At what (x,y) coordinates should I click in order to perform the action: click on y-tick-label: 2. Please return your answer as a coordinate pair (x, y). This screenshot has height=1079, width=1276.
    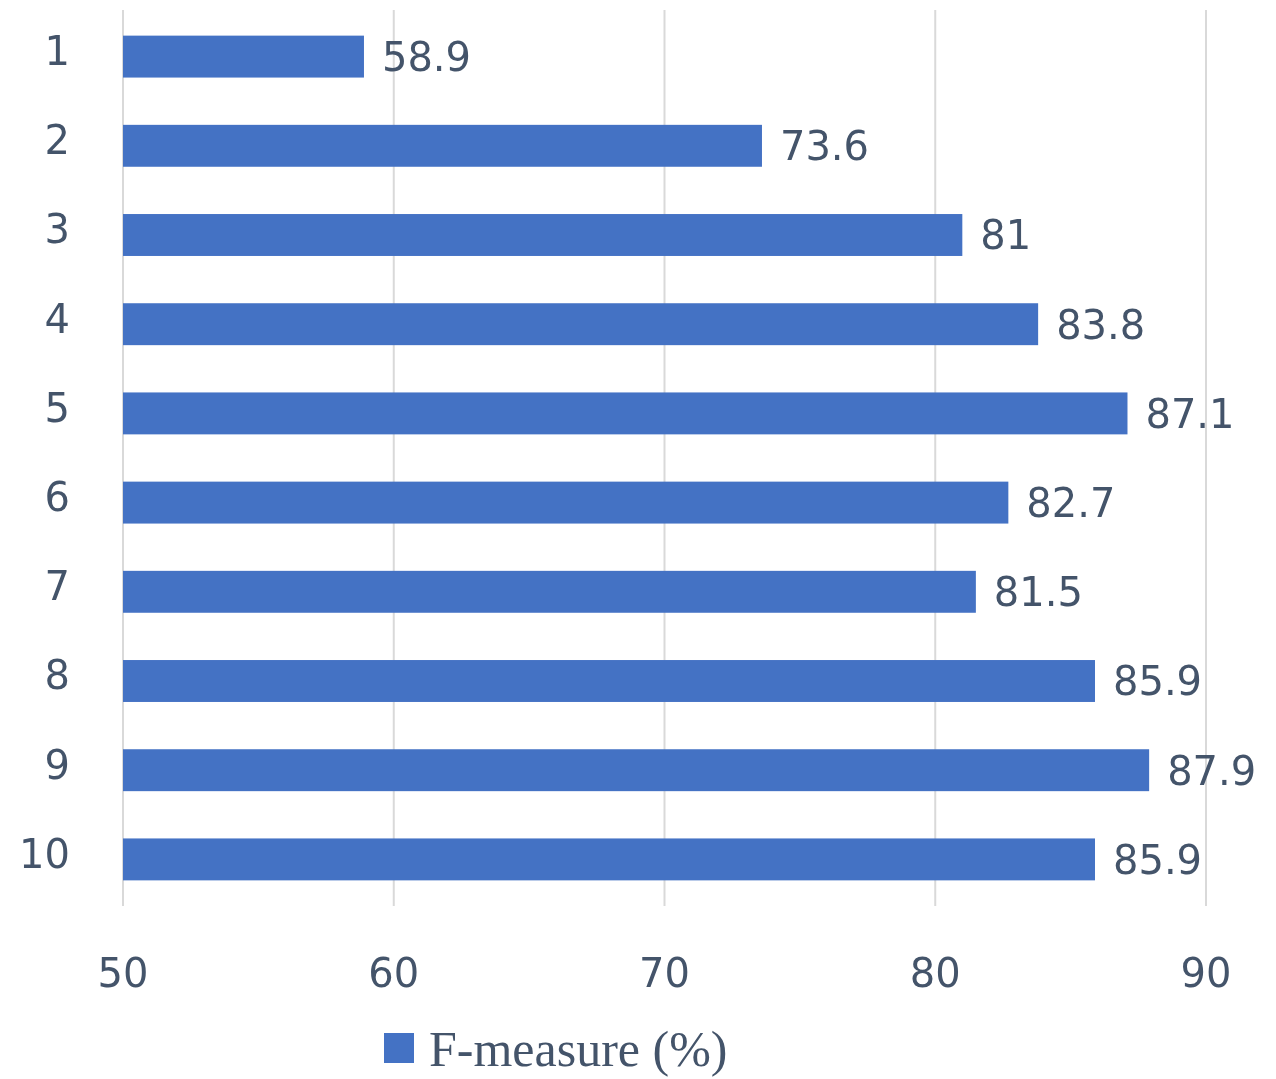
    Looking at the image, I should click on (57, 140).